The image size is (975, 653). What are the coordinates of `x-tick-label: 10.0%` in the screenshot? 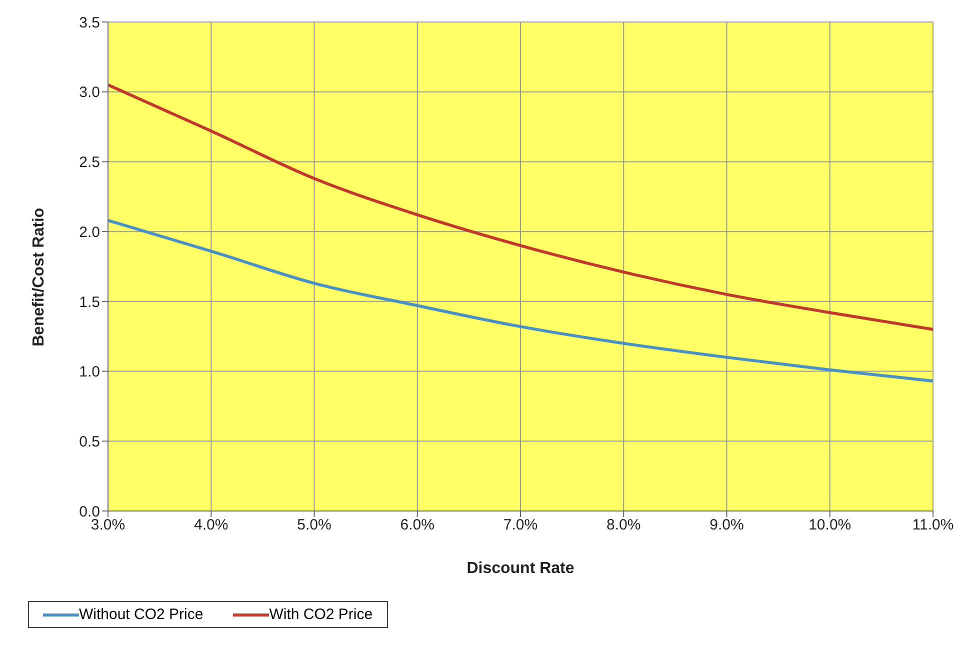 It's located at (830, 525).